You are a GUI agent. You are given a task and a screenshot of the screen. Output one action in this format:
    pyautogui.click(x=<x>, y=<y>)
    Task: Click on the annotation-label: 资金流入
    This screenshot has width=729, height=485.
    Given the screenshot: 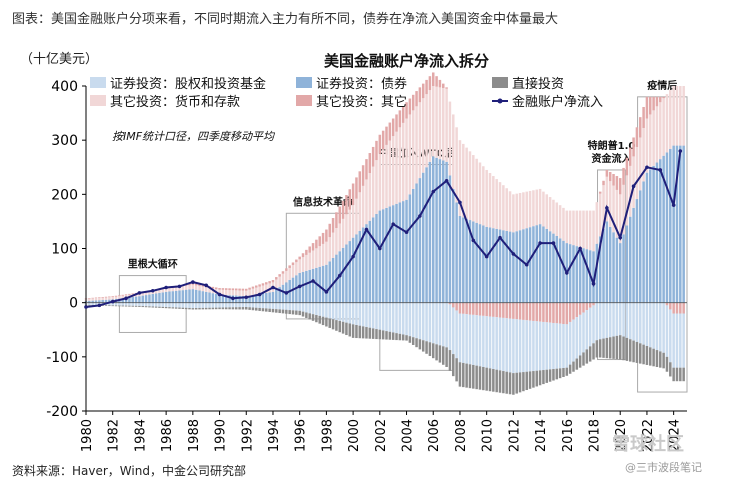 What is the action you would take?
    pyautogui.click(x=612, y=158)
    